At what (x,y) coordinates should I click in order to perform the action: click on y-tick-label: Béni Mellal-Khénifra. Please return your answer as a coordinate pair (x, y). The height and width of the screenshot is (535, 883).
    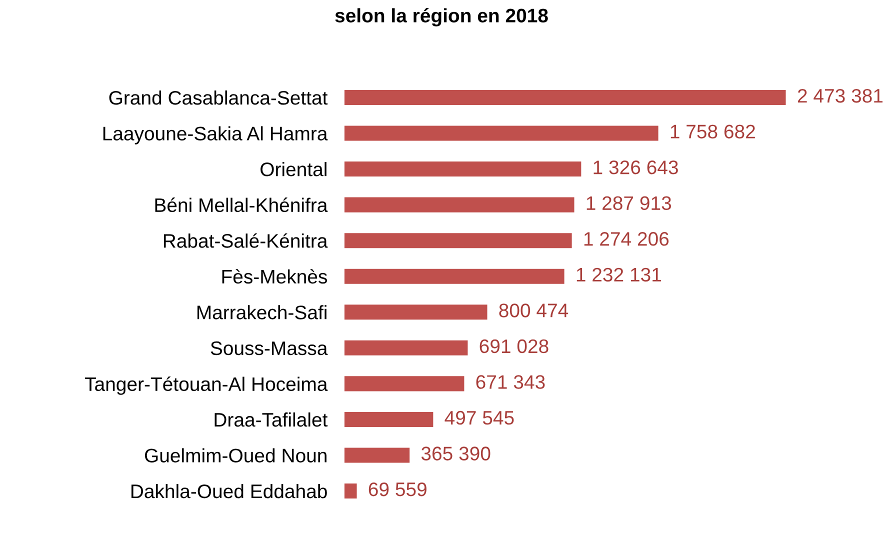
    Looking at the image, I should click on (241, 205).